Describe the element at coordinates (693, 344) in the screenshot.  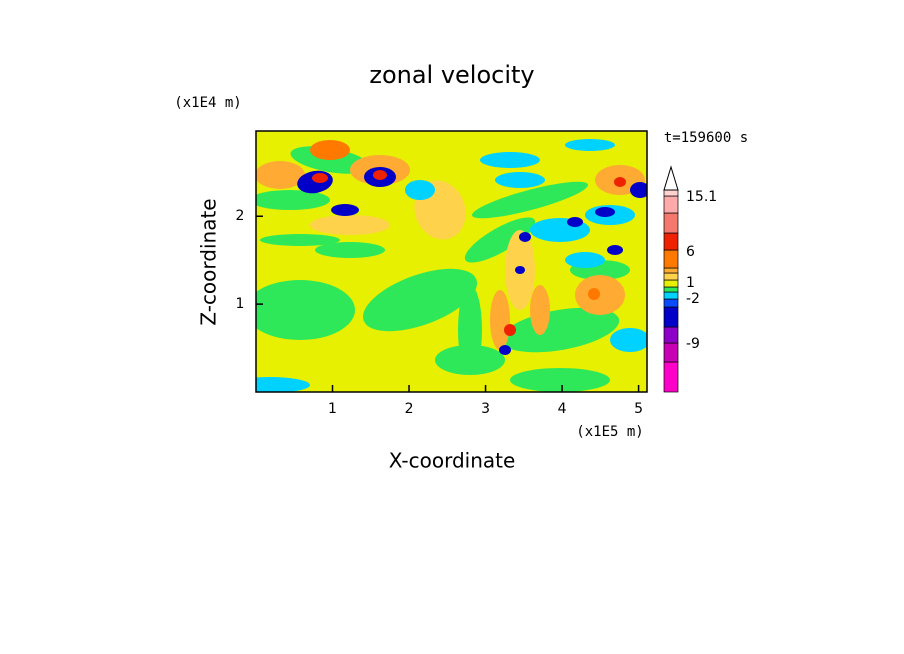
I see `colorbar-label: -9` at that location.